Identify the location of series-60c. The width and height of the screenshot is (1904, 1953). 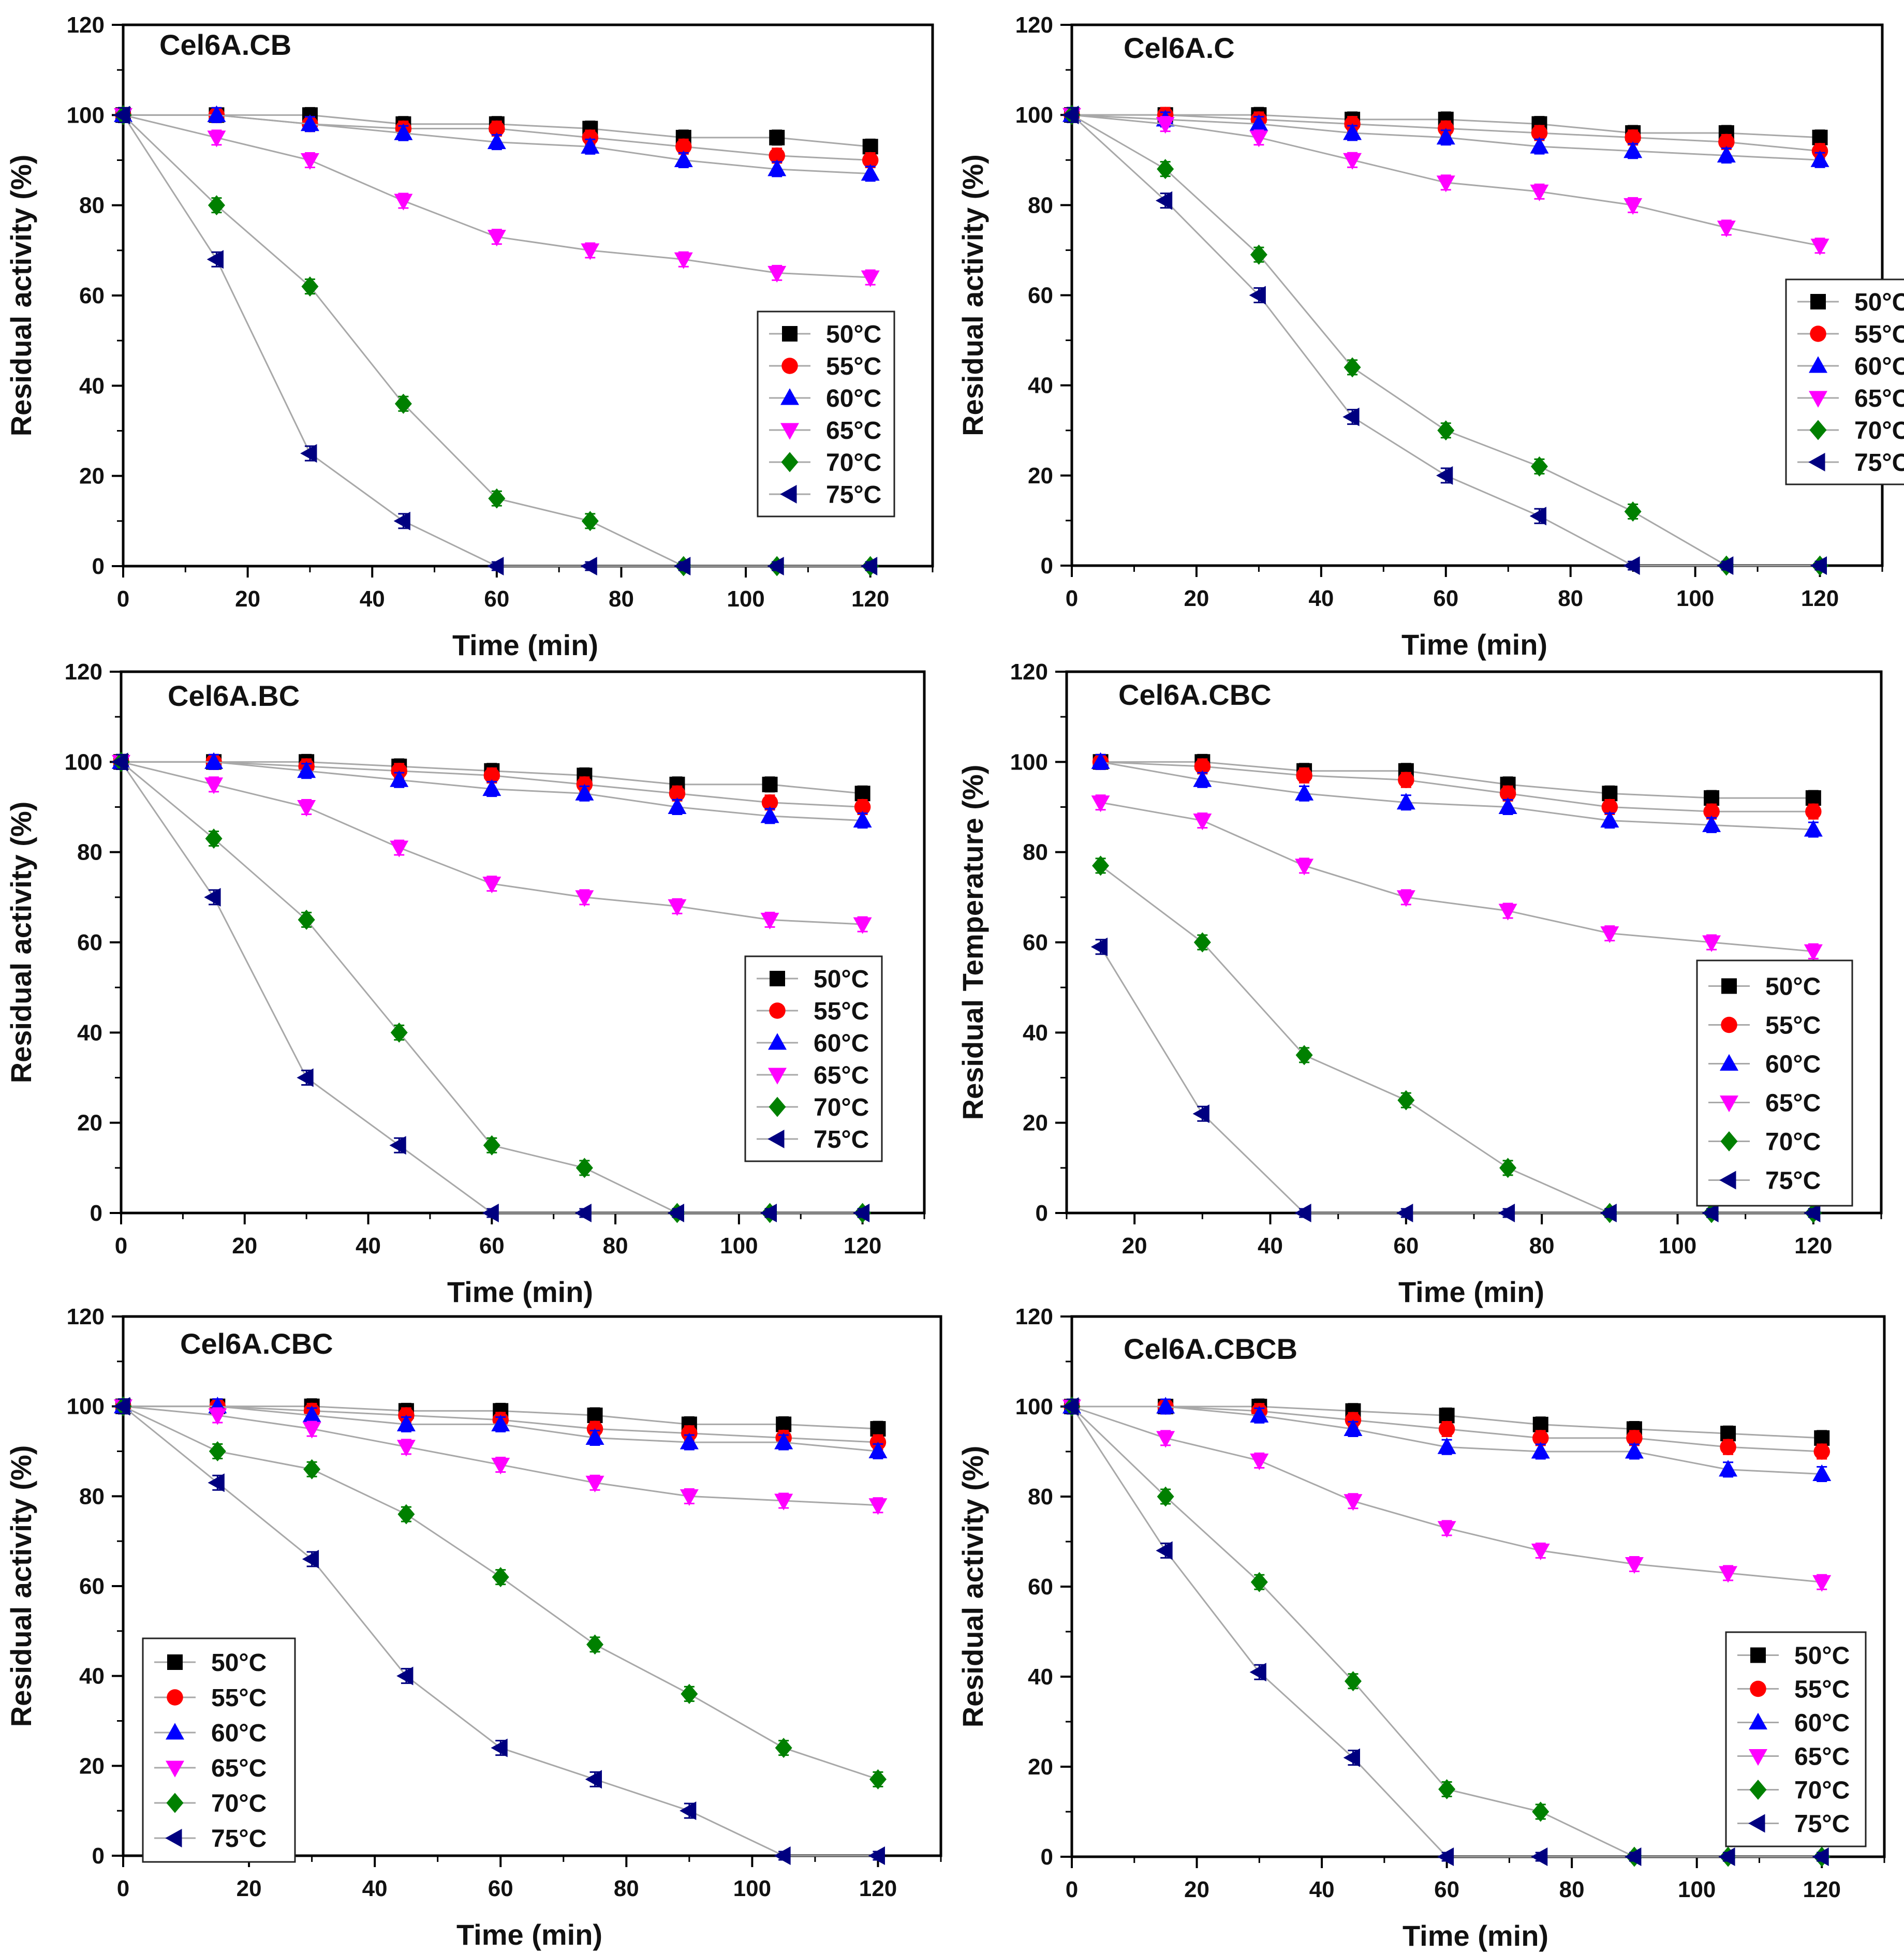
(1457, 795).